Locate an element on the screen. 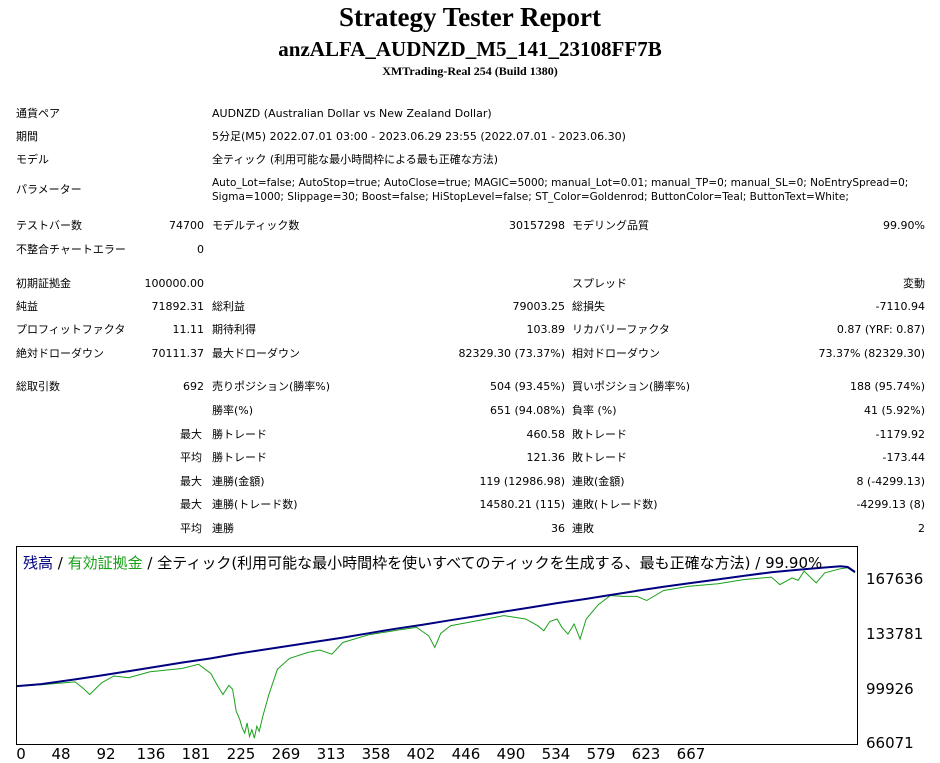 This screenshot has width=940, height=763. average-win-label: 勝トレード is located at coordinates (239, 457).